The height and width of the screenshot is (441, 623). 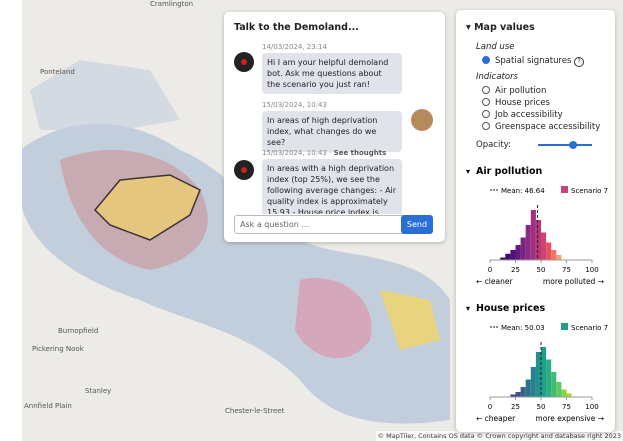 I want to click on right-label: more expensive →, so click(x=569, y=418).